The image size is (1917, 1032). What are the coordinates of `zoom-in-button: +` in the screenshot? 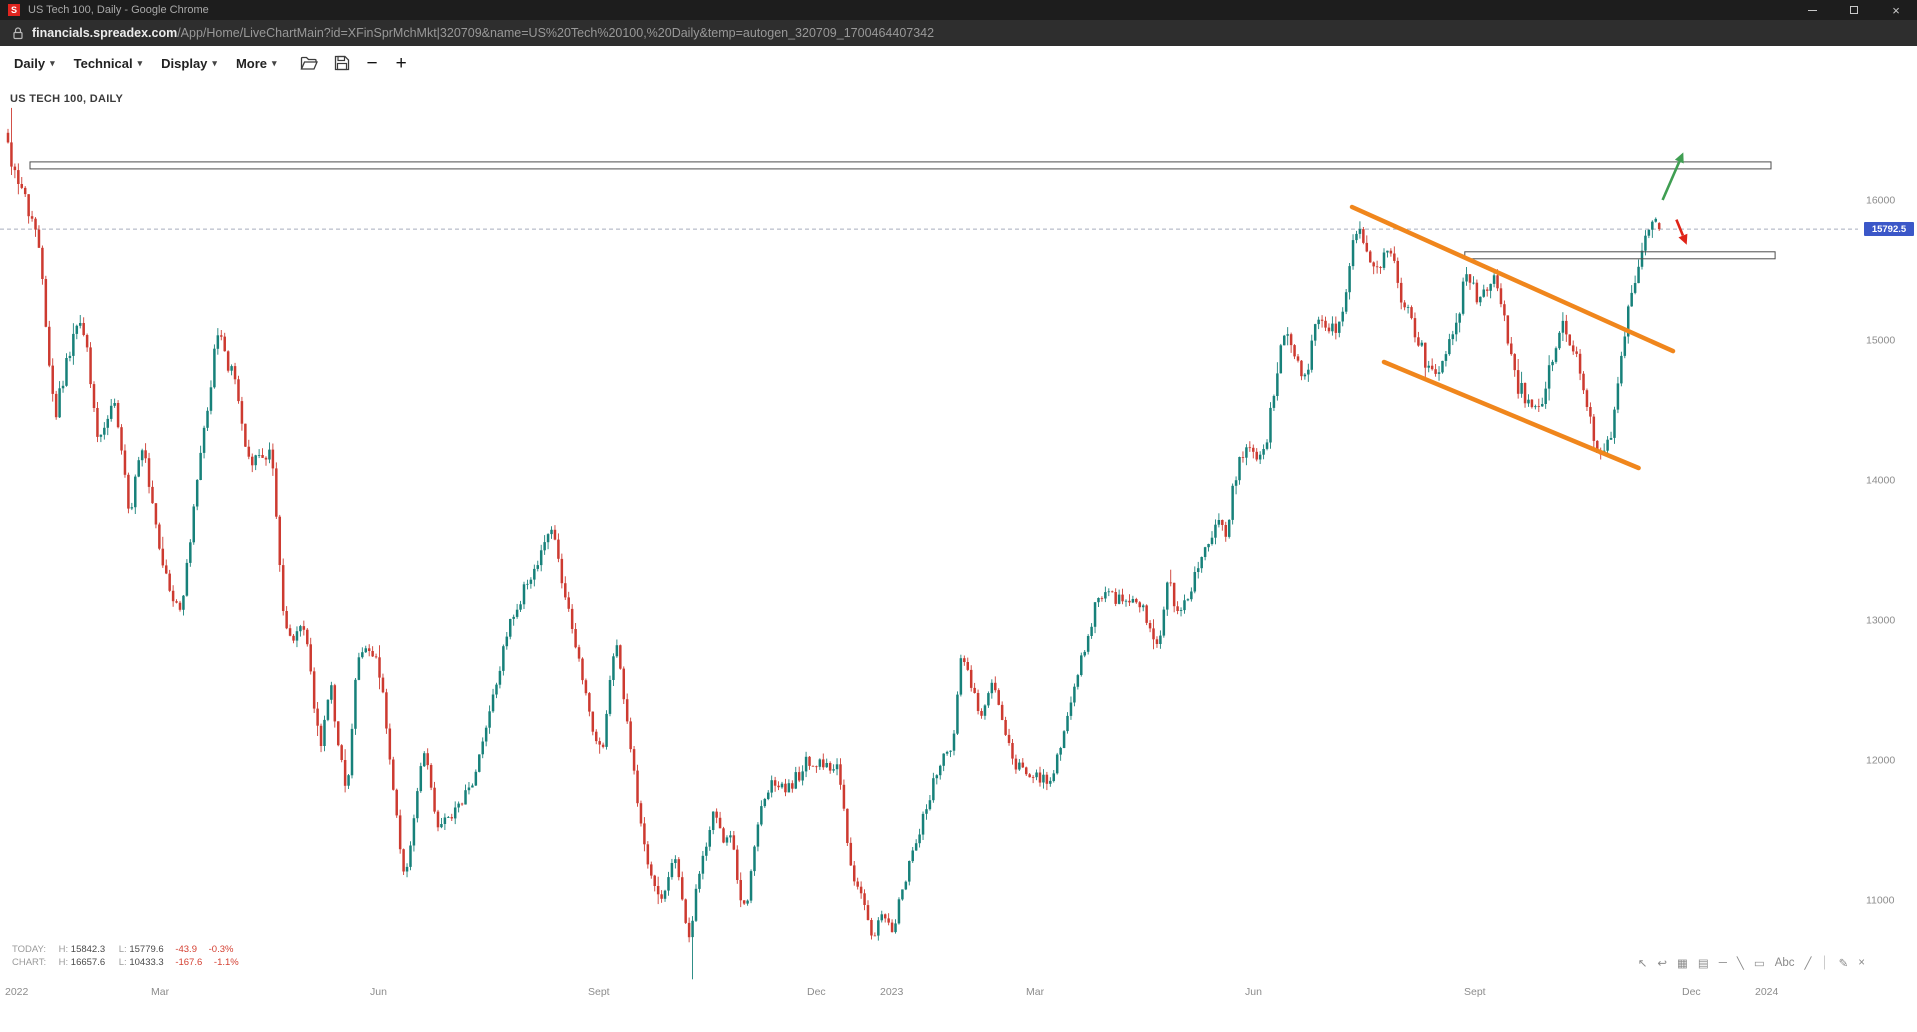 It's located at (401, 63).